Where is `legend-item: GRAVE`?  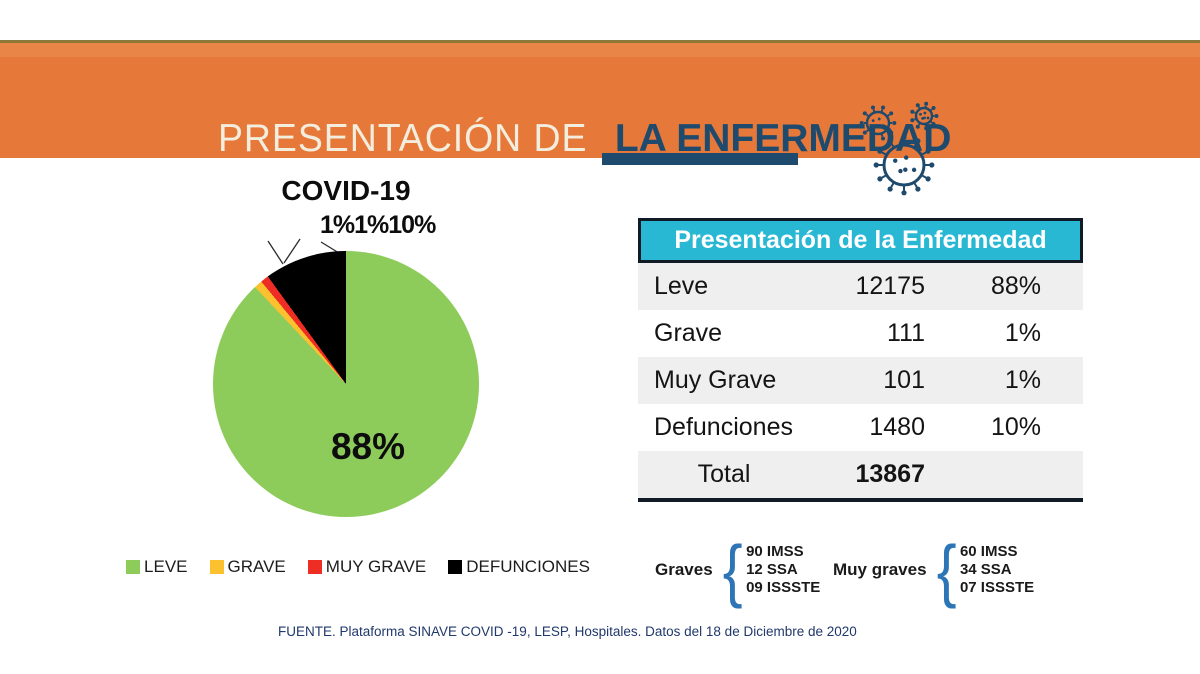
legend-item: GRAVE is located at coordinates (247, 567).